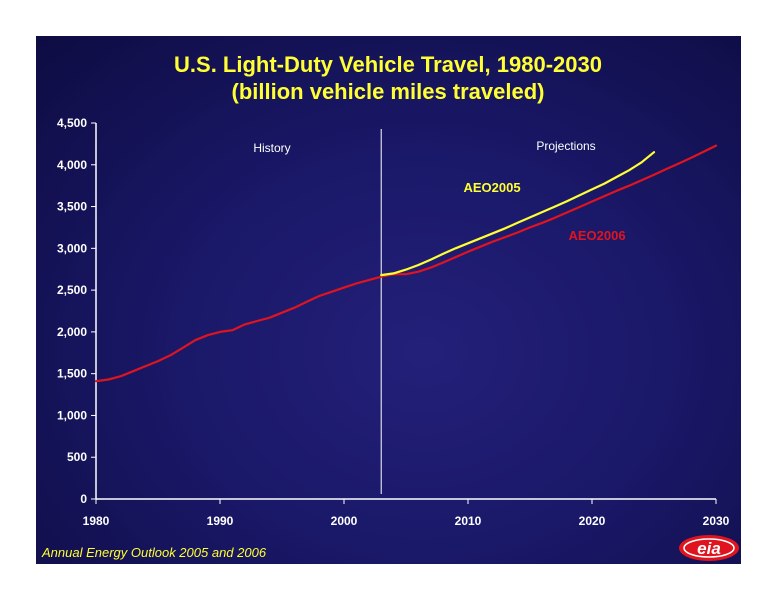 Image resolution: width=776 pixels, height=600 pixels. Describe the element at coordinates (716, 521) in the screenshot. I see `x-tick-label: 2030` at that location.